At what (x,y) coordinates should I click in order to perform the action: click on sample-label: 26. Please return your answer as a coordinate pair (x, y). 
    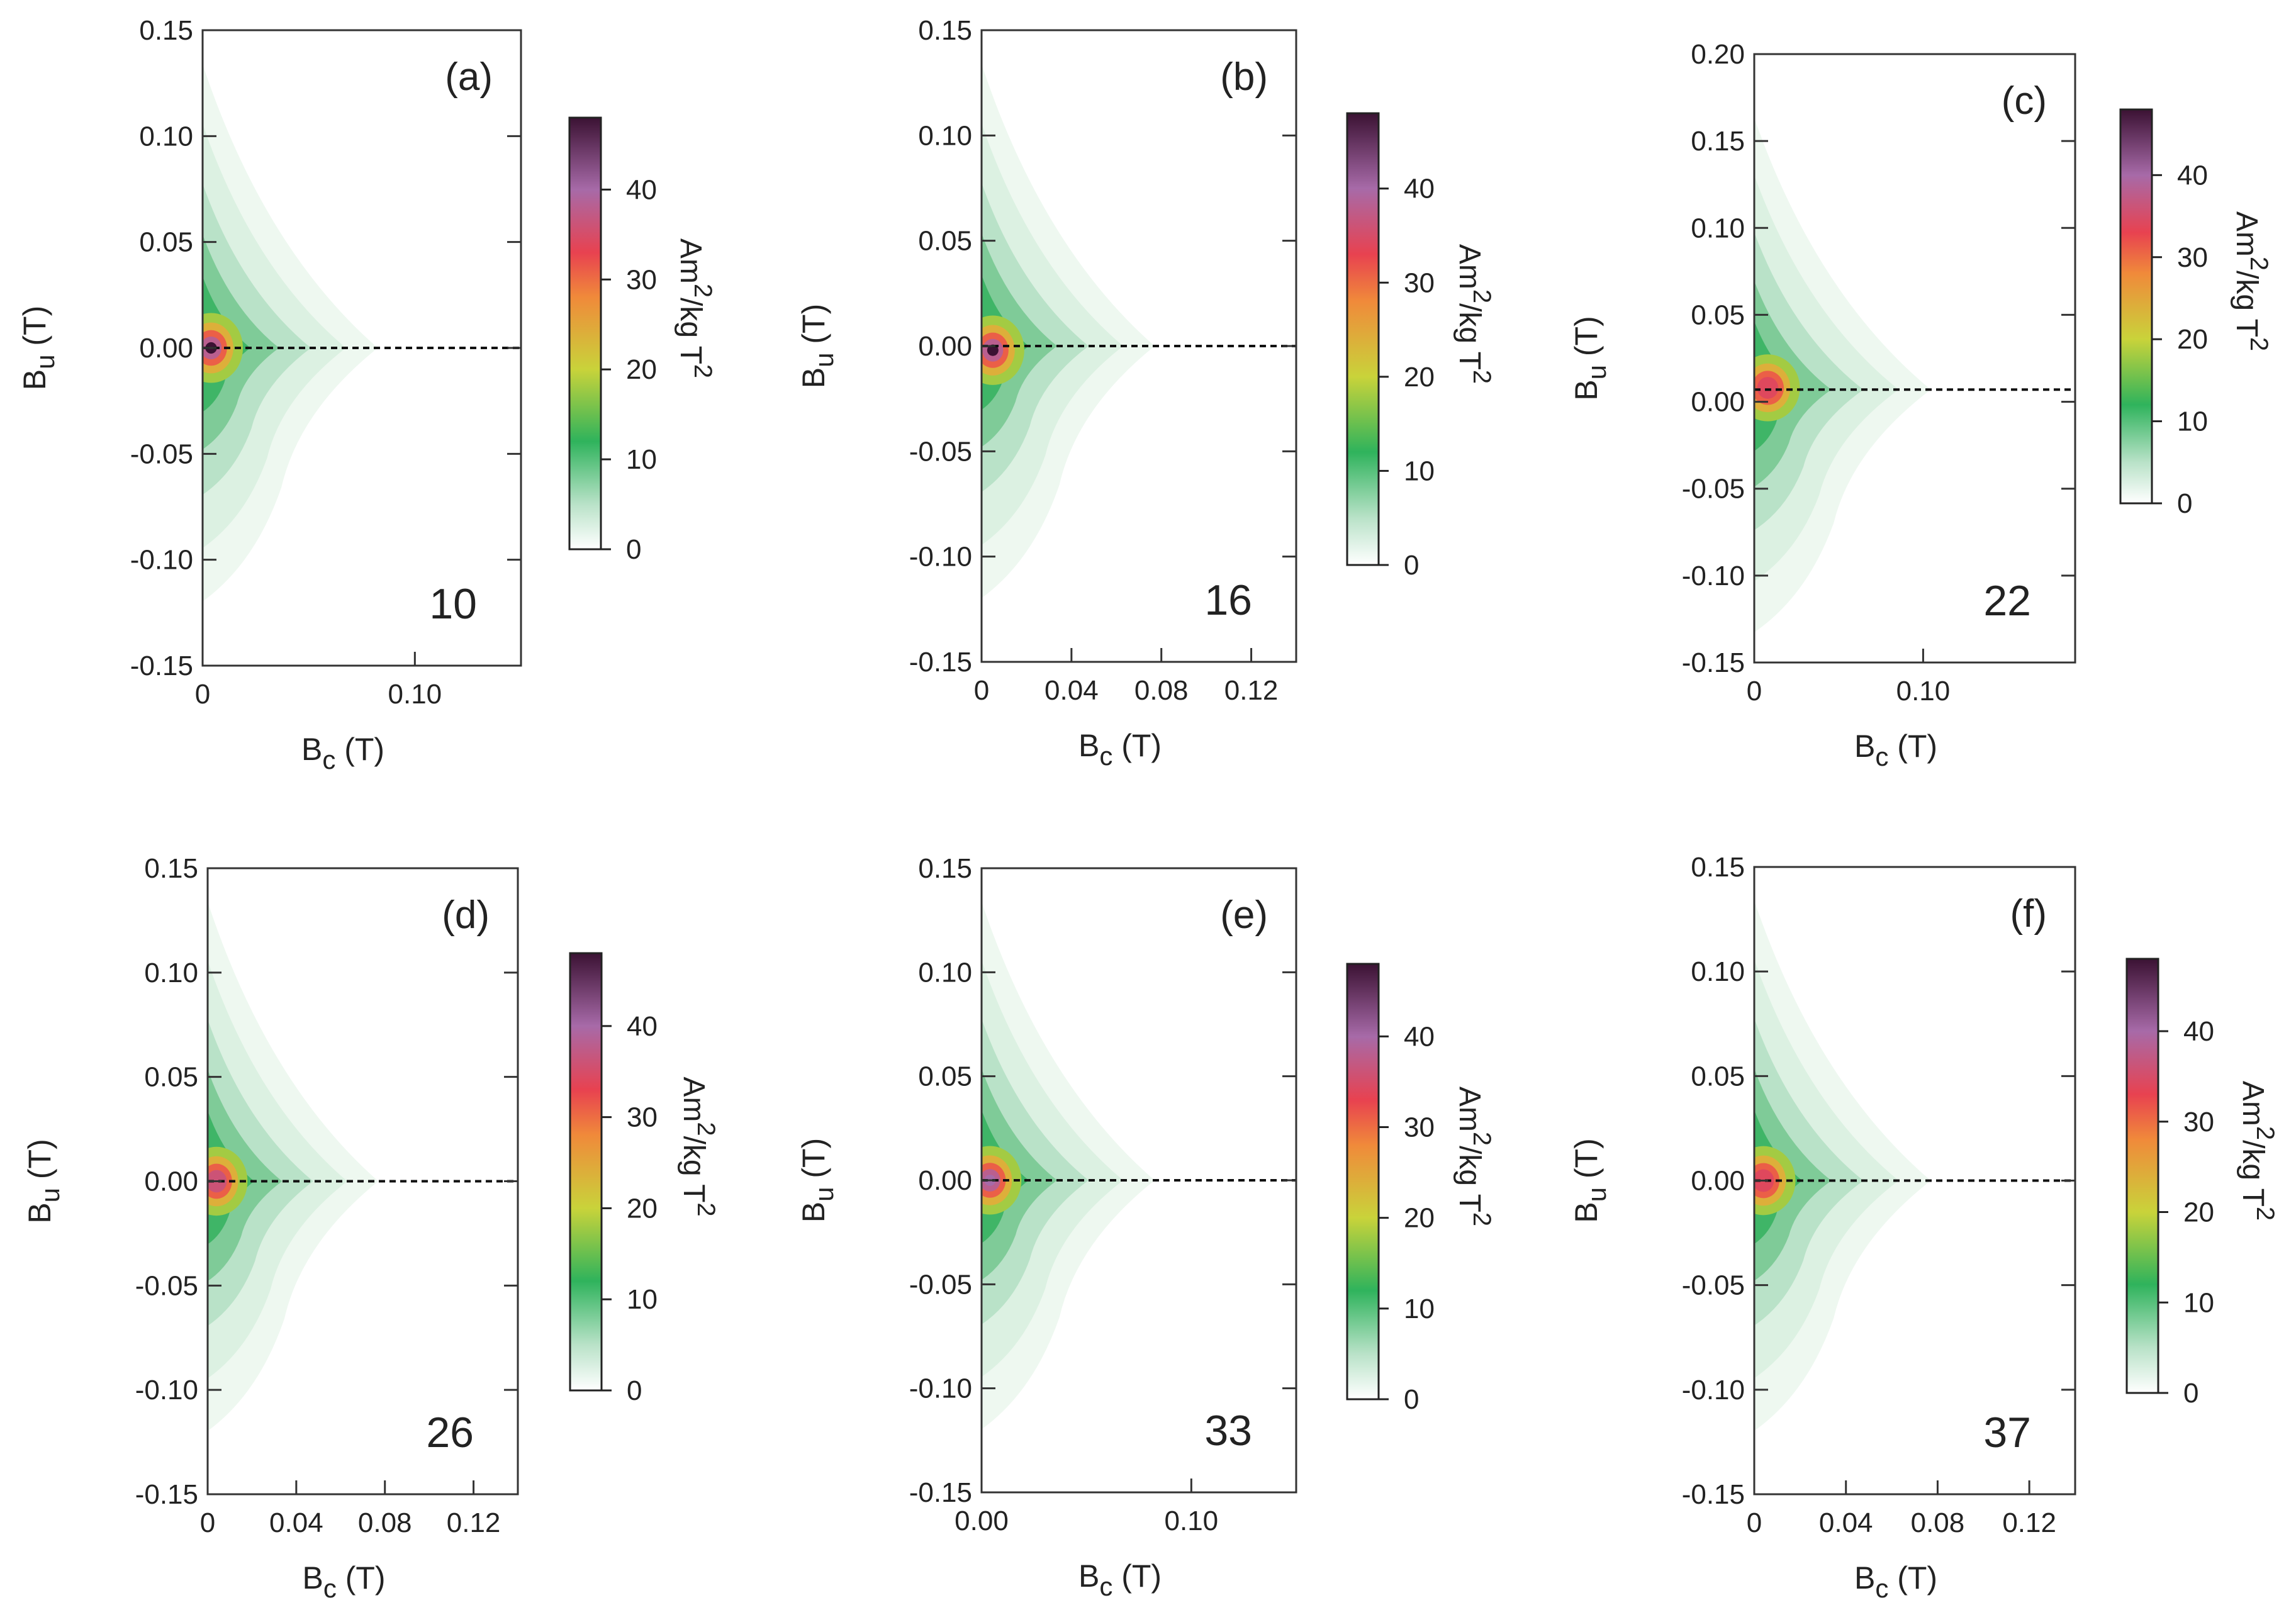
    Looking at the image, I should click on (450, 1432).